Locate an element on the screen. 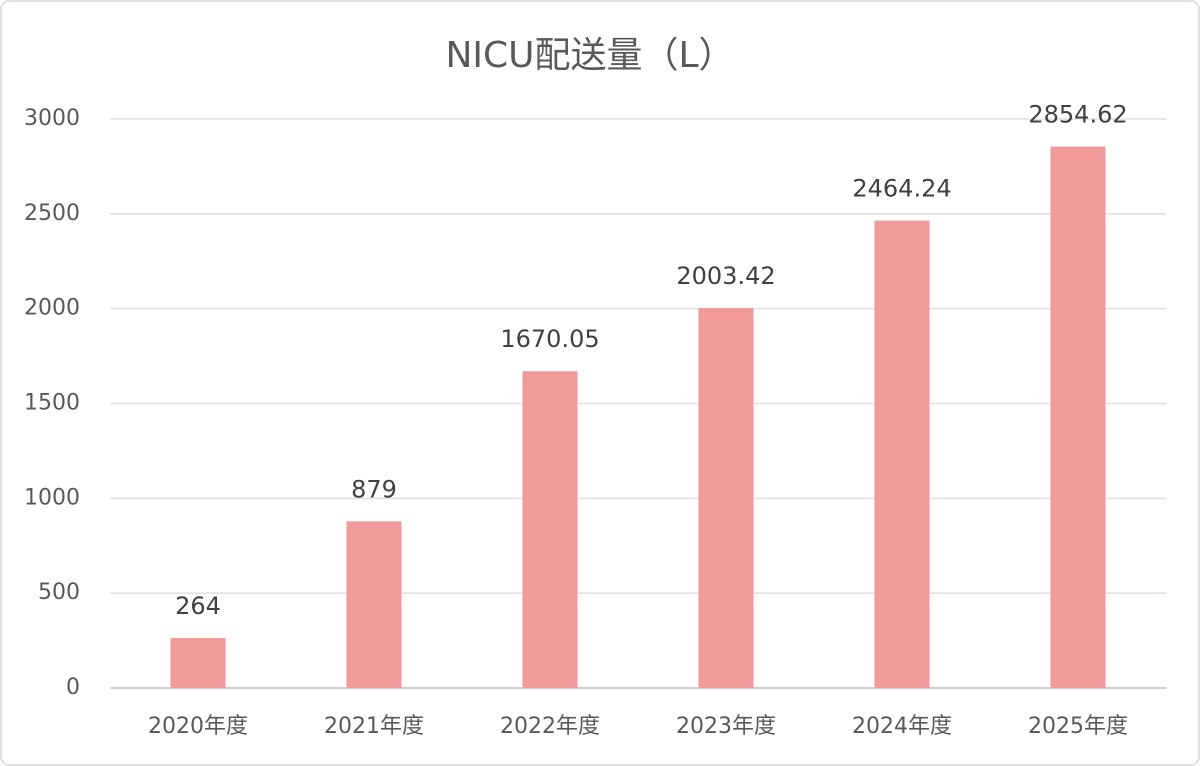 This screenshot has width=1200, height=766. x-tick-label: 2023年度 is located at coordinates (726, 726).